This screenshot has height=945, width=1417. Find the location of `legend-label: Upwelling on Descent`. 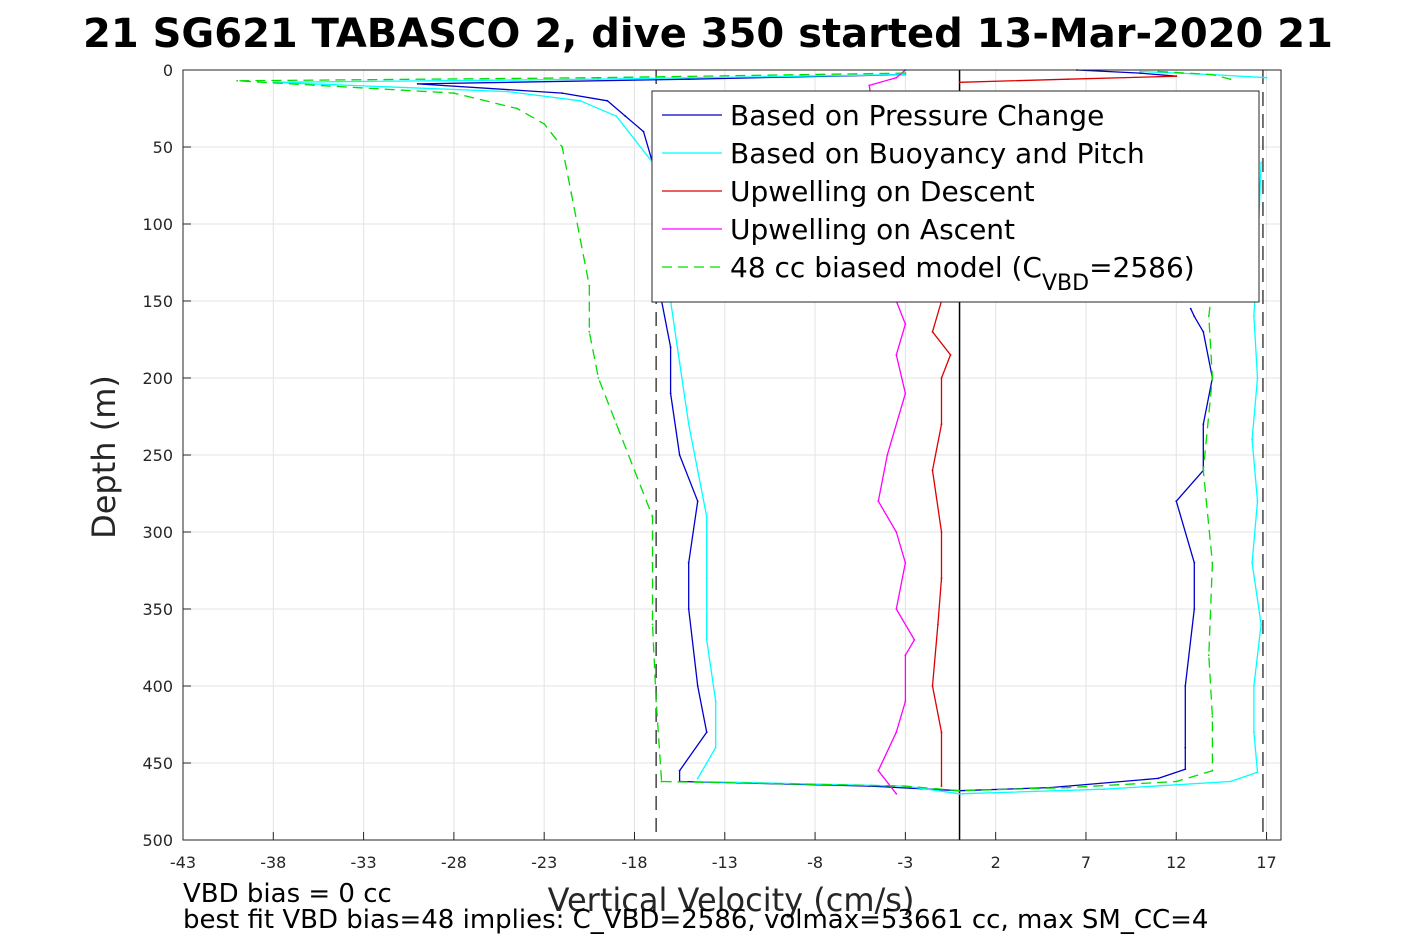

legend-label: Upwelling on Descent is located at coordinates (882, 191).